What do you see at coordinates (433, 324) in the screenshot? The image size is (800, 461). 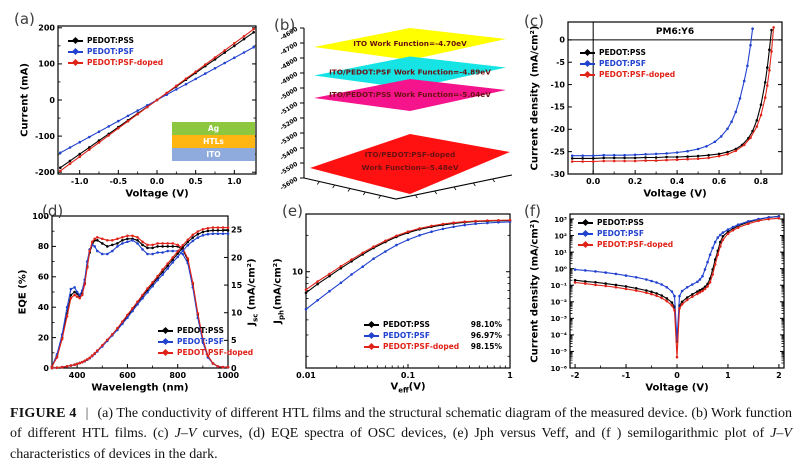 I see `legend-entry: PEDOT:PSS 98.10%` at bounding box center [433, 324].